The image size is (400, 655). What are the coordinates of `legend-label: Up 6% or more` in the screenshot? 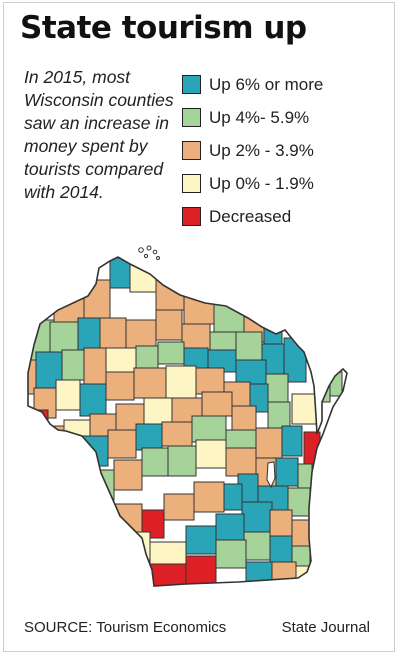 It's located at (266, 84).